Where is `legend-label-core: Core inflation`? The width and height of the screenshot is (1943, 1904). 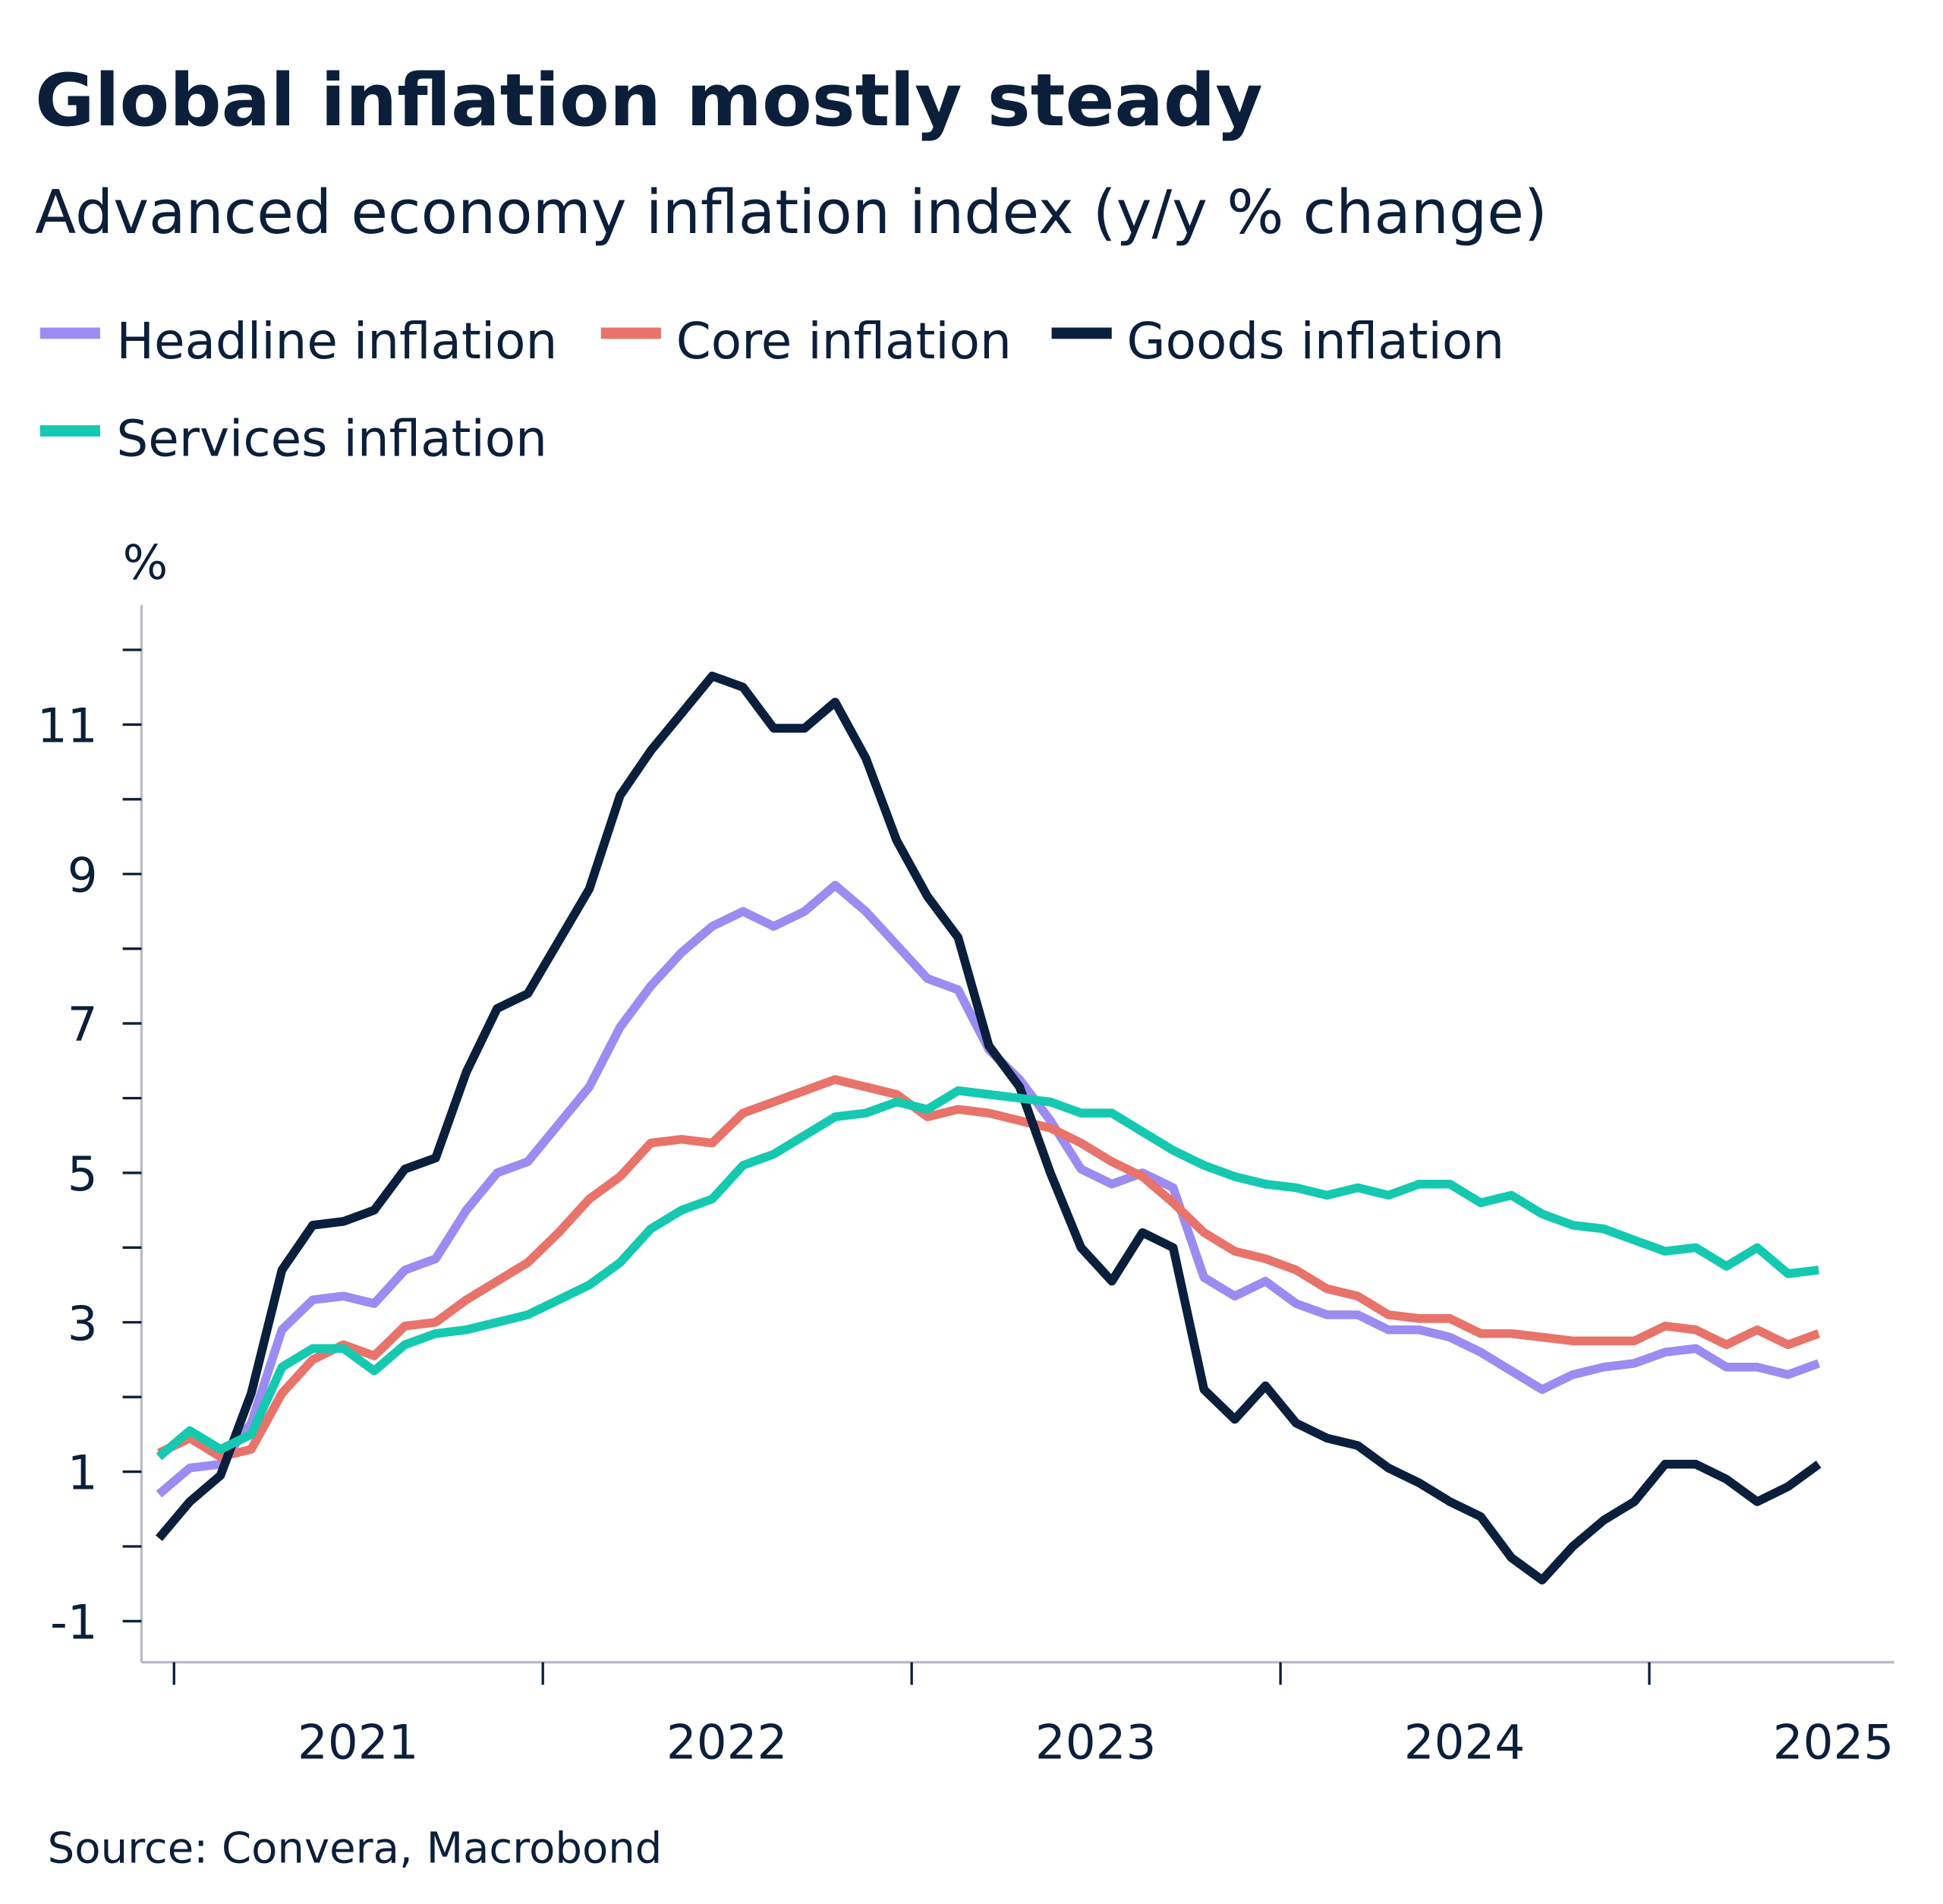
legend-label-core: Core inflation is located at coordinates (844, 341).